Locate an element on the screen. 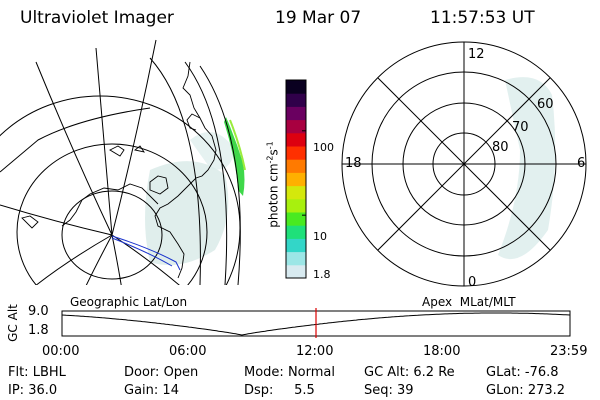  image-date: 19 Mar 07 is located at coordinates (318, 18).